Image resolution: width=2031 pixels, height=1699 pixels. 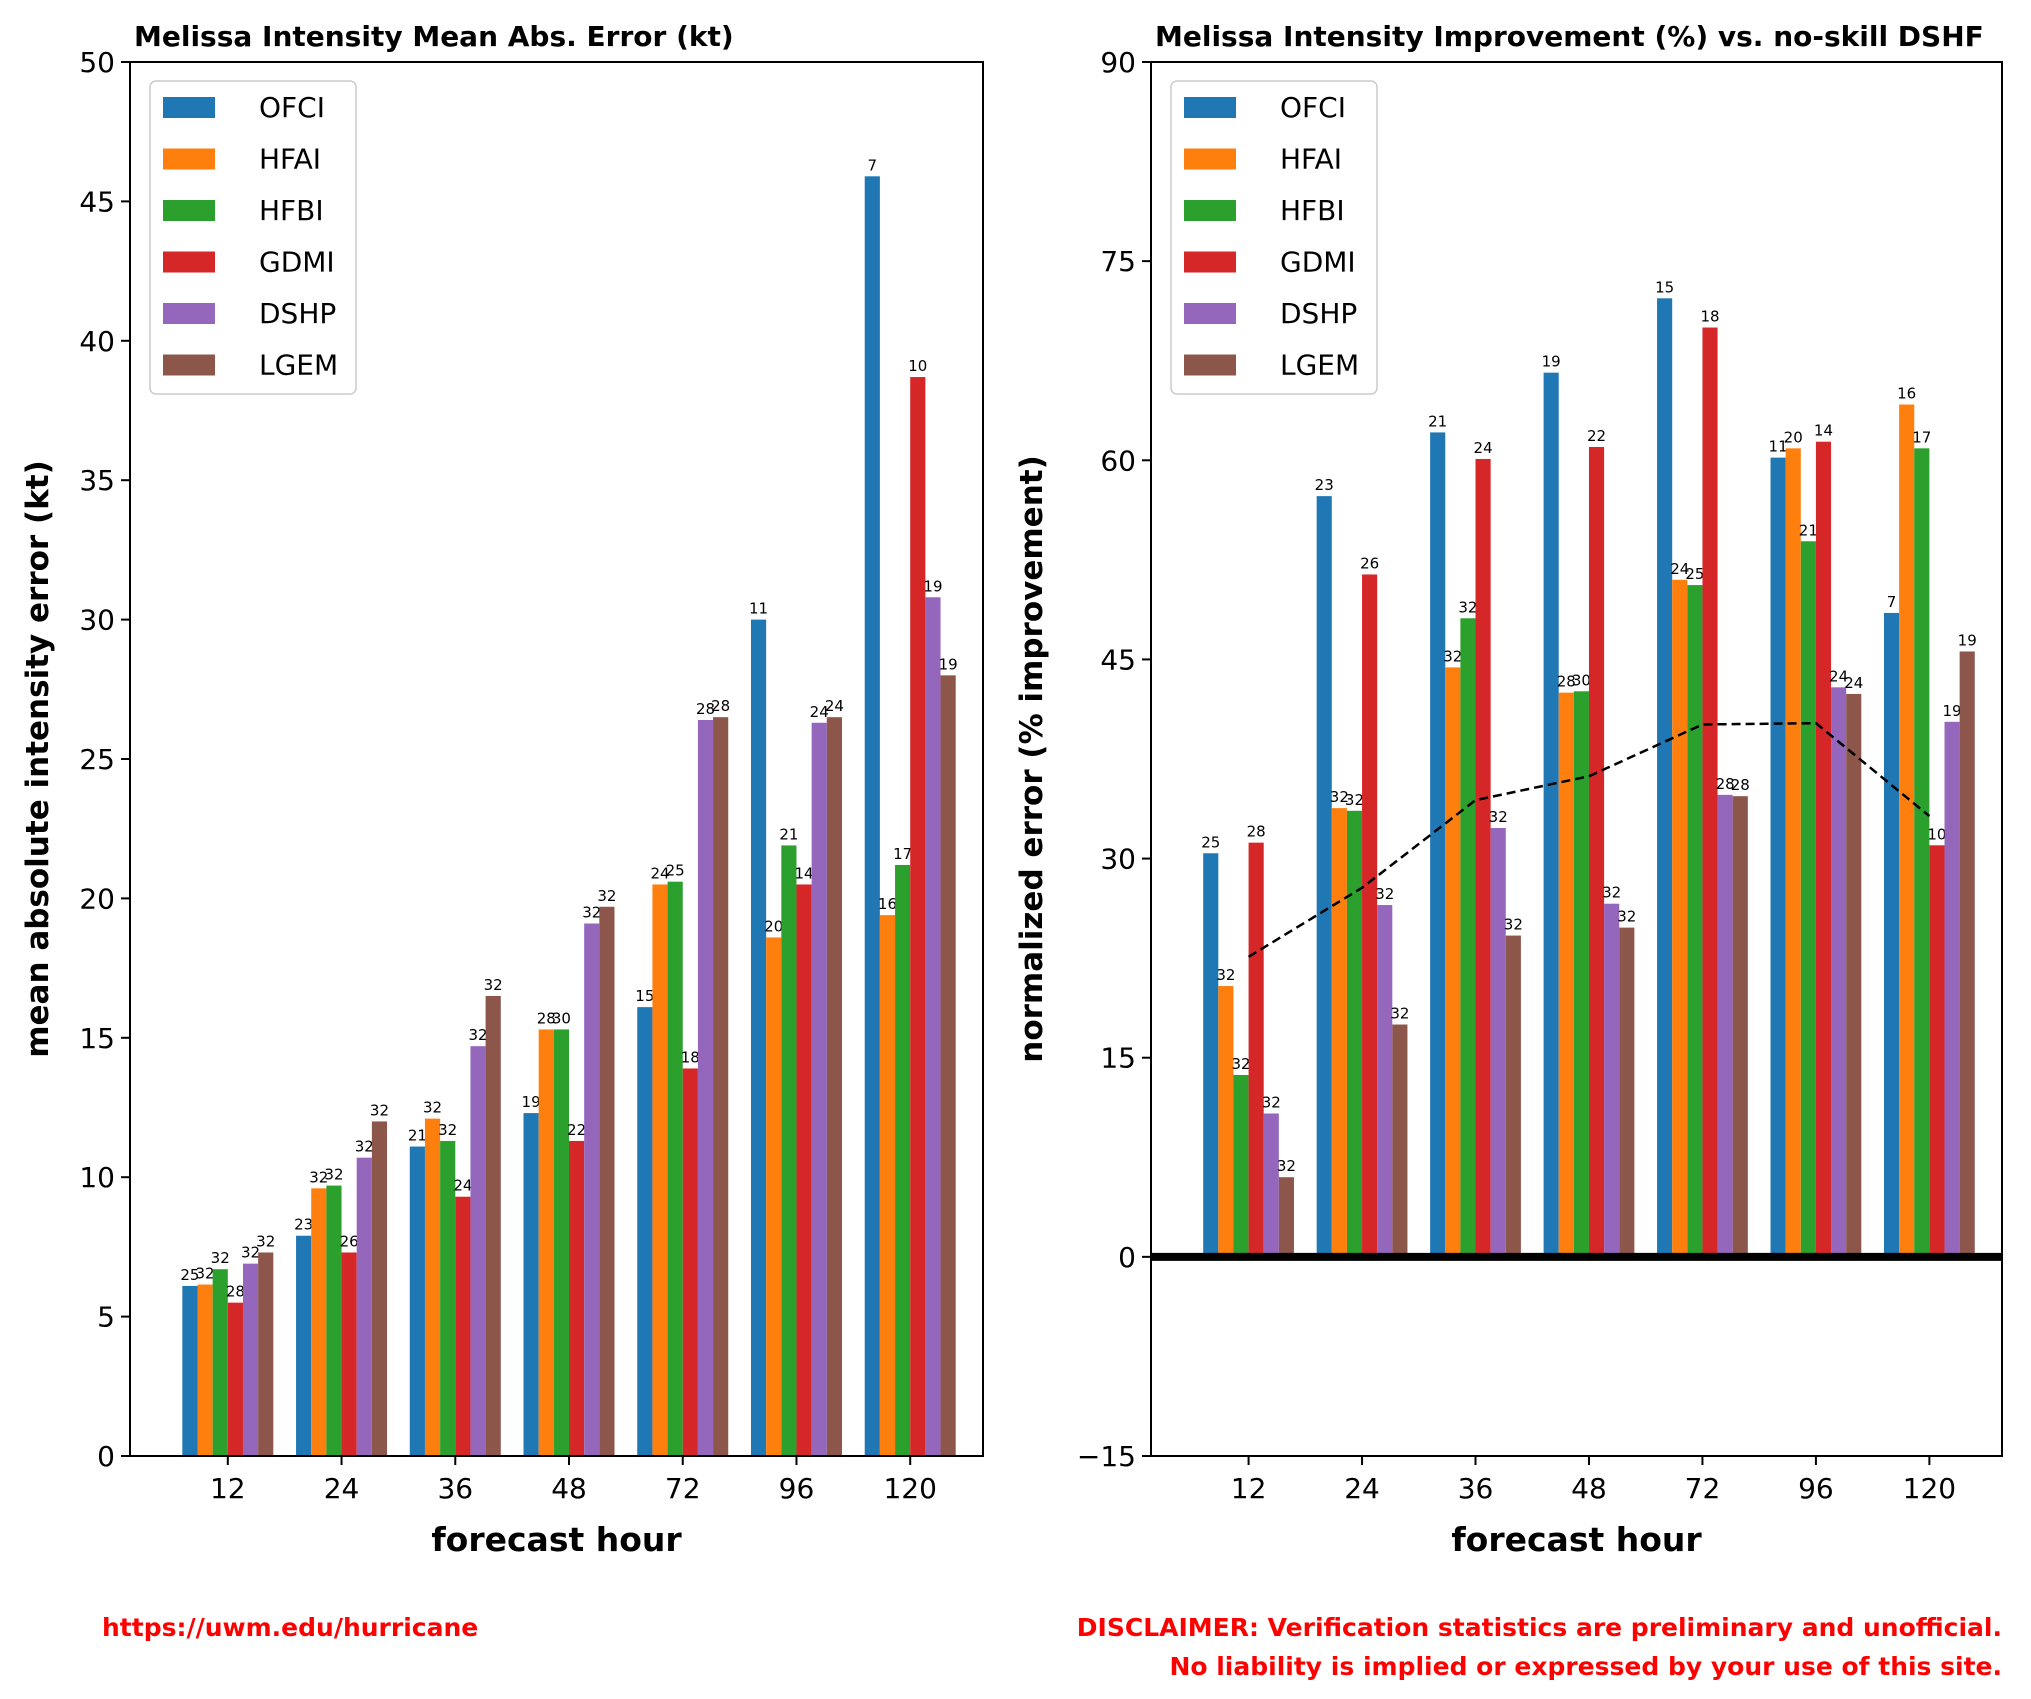 What do you see at coordinates (189, 210) in the screenshot?
I see `legend-swatch-hfbi` at bounding box center [189, 210].